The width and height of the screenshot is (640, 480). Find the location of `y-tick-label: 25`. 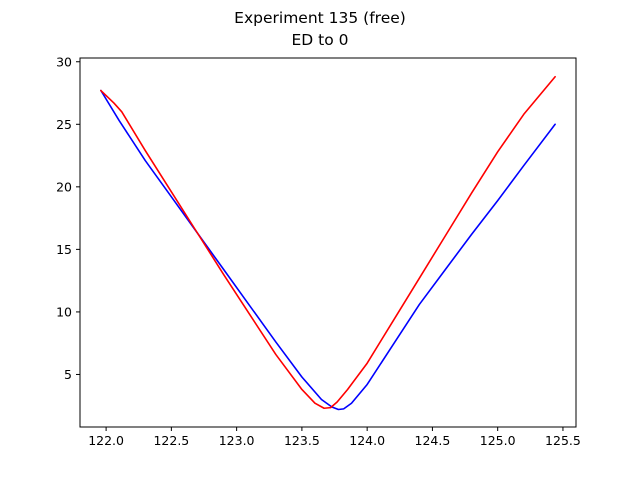

y-tick-label: 25 is located at coordinates (64, 124).